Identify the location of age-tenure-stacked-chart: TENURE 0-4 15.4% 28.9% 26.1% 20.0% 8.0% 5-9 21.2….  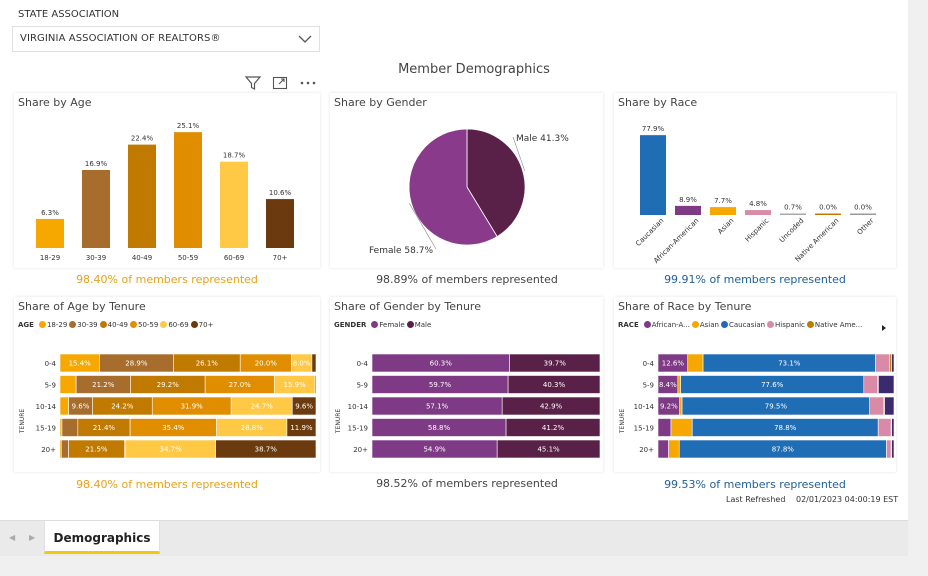
(168, 406).